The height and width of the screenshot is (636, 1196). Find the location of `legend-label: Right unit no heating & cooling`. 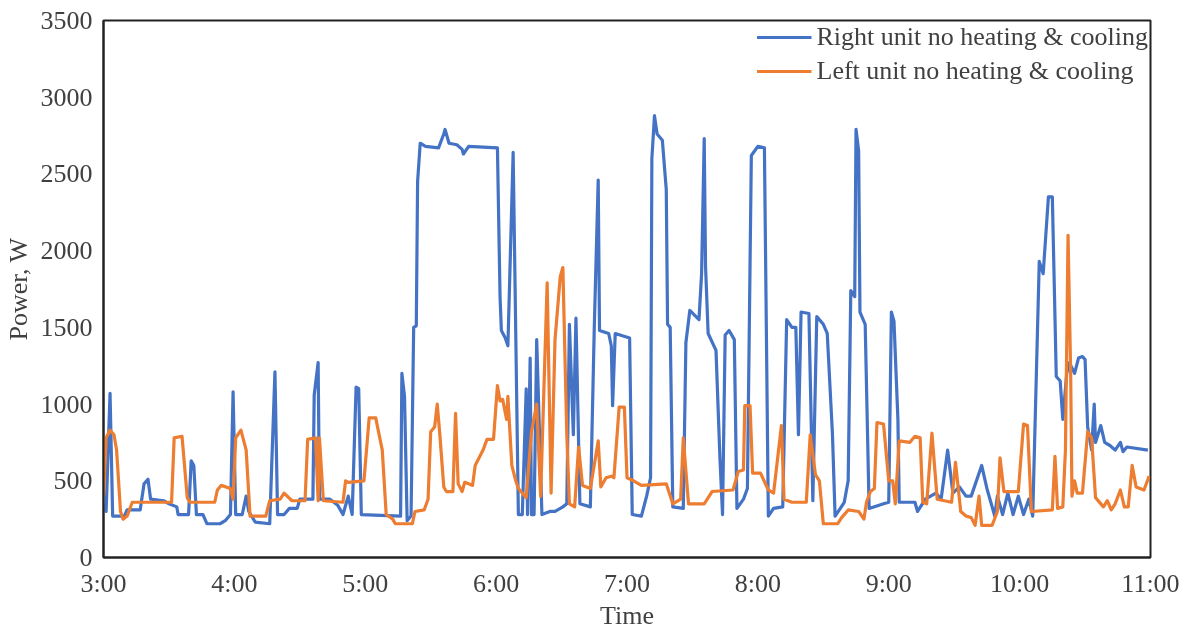

legend-label: Right unit no heating & cooling is located at coordinates (982, 37).